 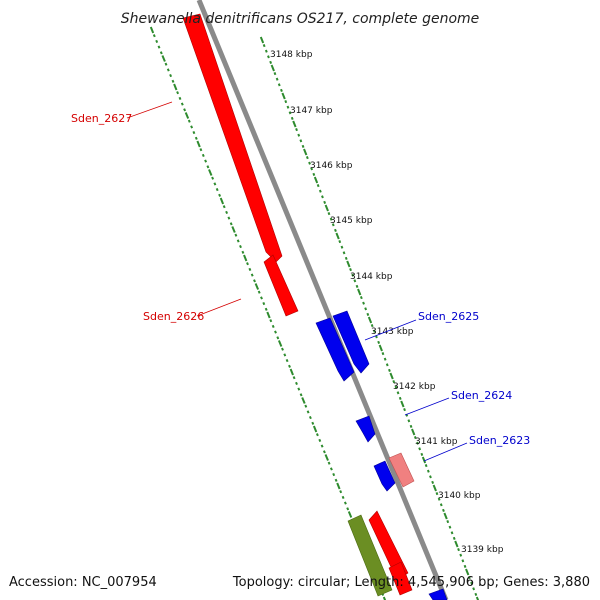 I want to click on gene-olive, so click(x=370, y=555).